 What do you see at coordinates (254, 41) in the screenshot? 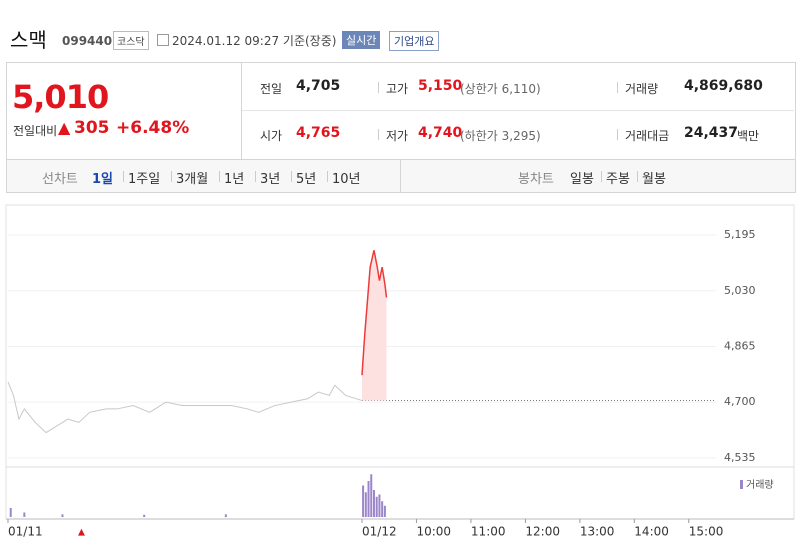
I see `time: 2024.01.12 09:27 기준(장중)` at bounding box center [254, 41].